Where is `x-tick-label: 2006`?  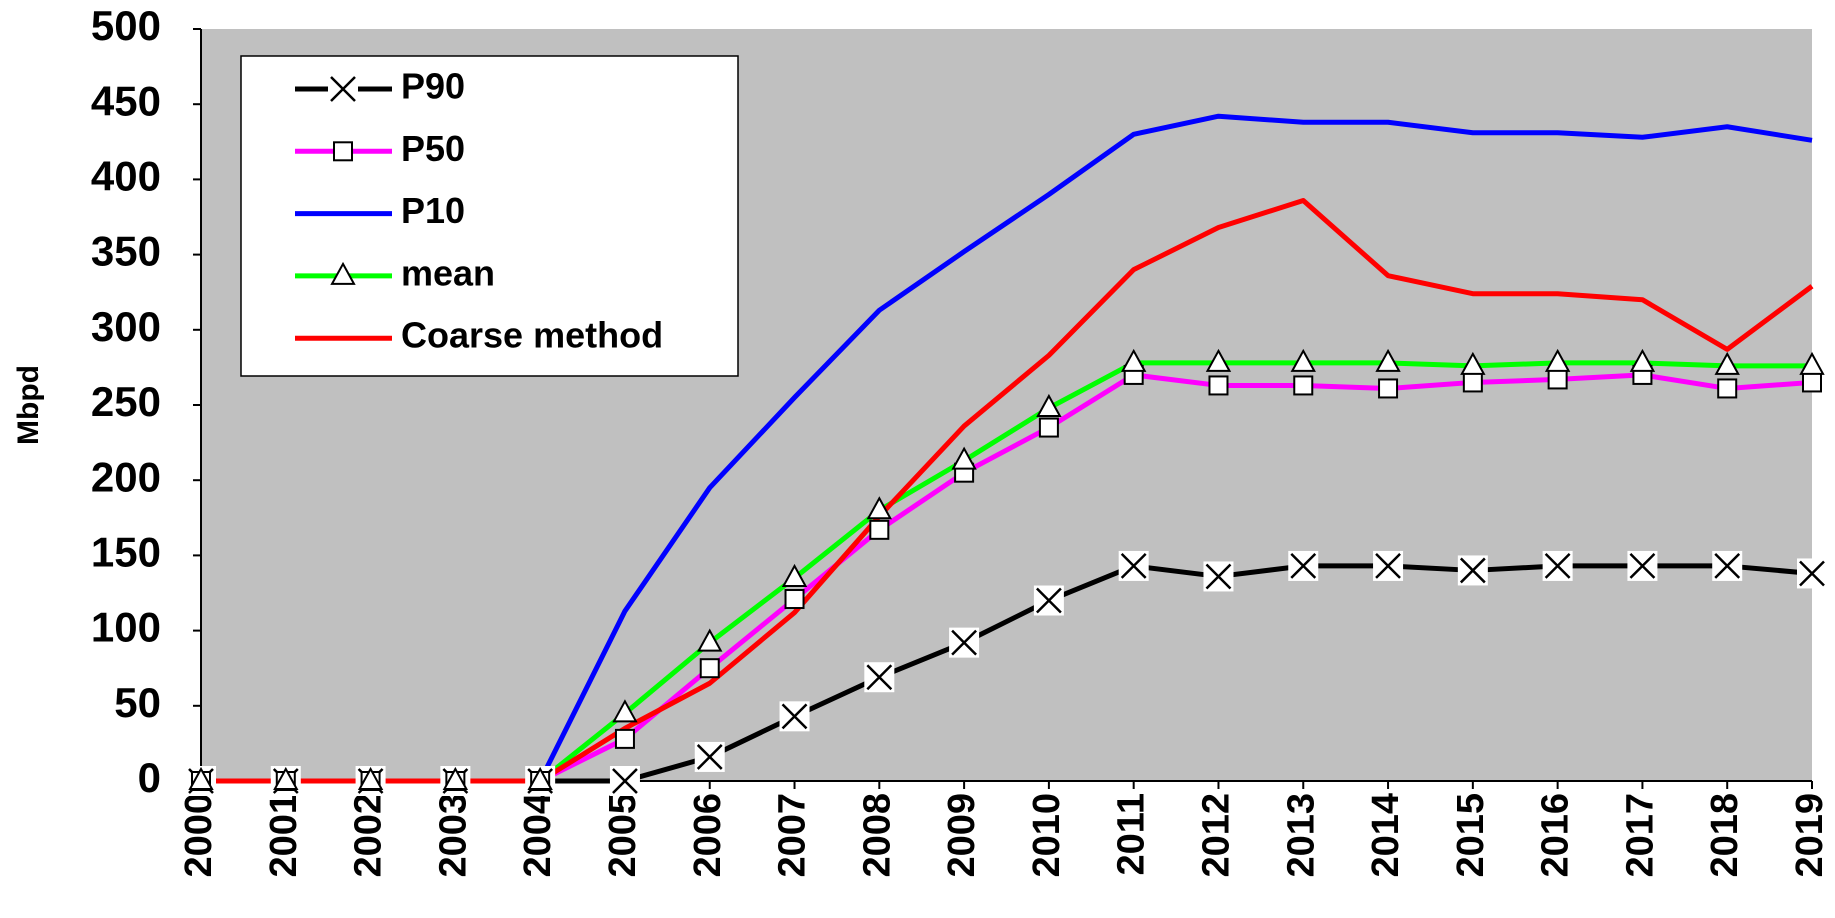
x-tick-label: 2006 is located at coordinates (708, 835).